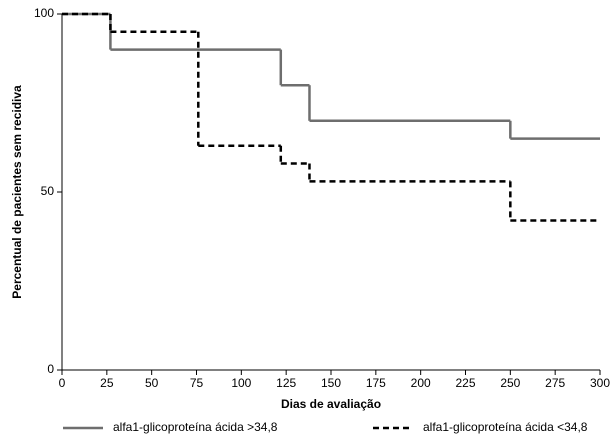  What do you see at coordinates (331, 383) in the screenshot?
I see `x-tick-label: 150` at bounding box center [331, 383].